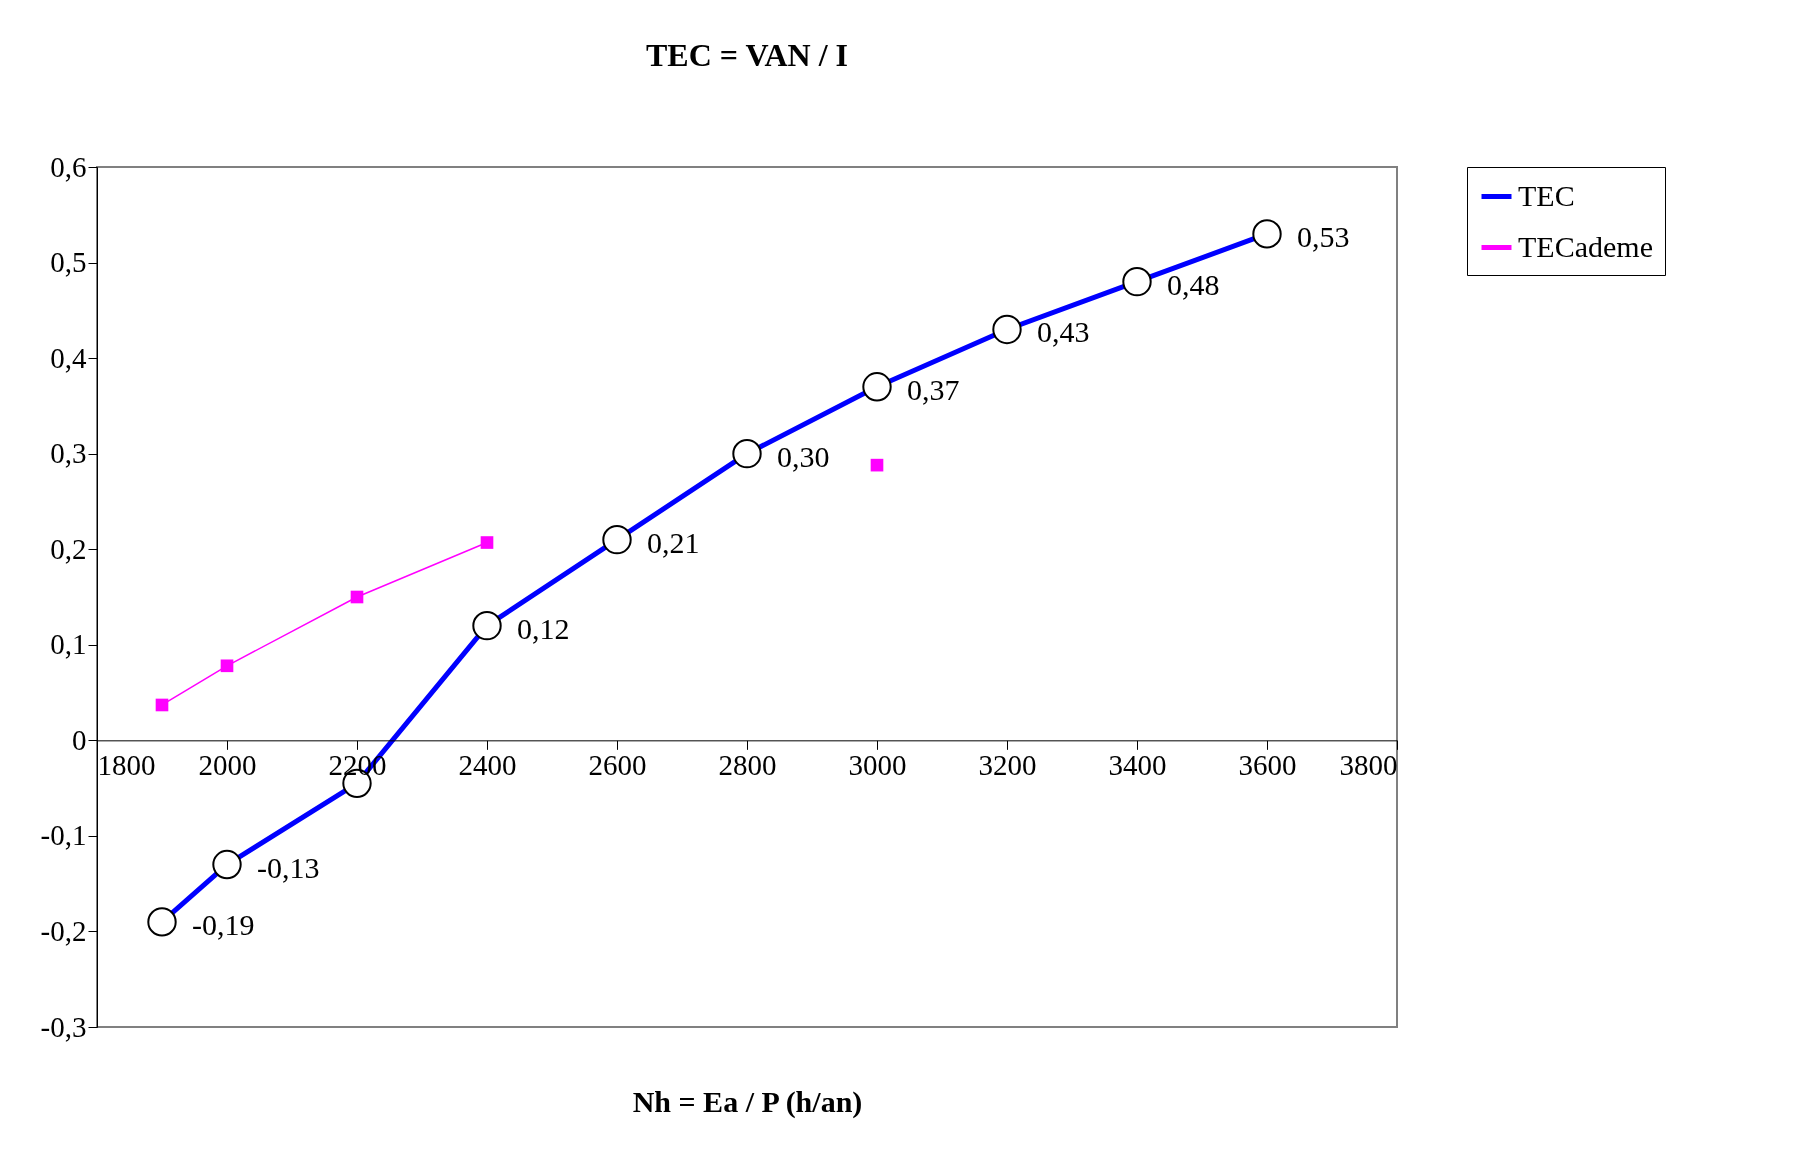  What do you see at coordinates (1585, 246) in the screenshot?
I see `legend-label: TECademe` at bounding box center [1585, 246].